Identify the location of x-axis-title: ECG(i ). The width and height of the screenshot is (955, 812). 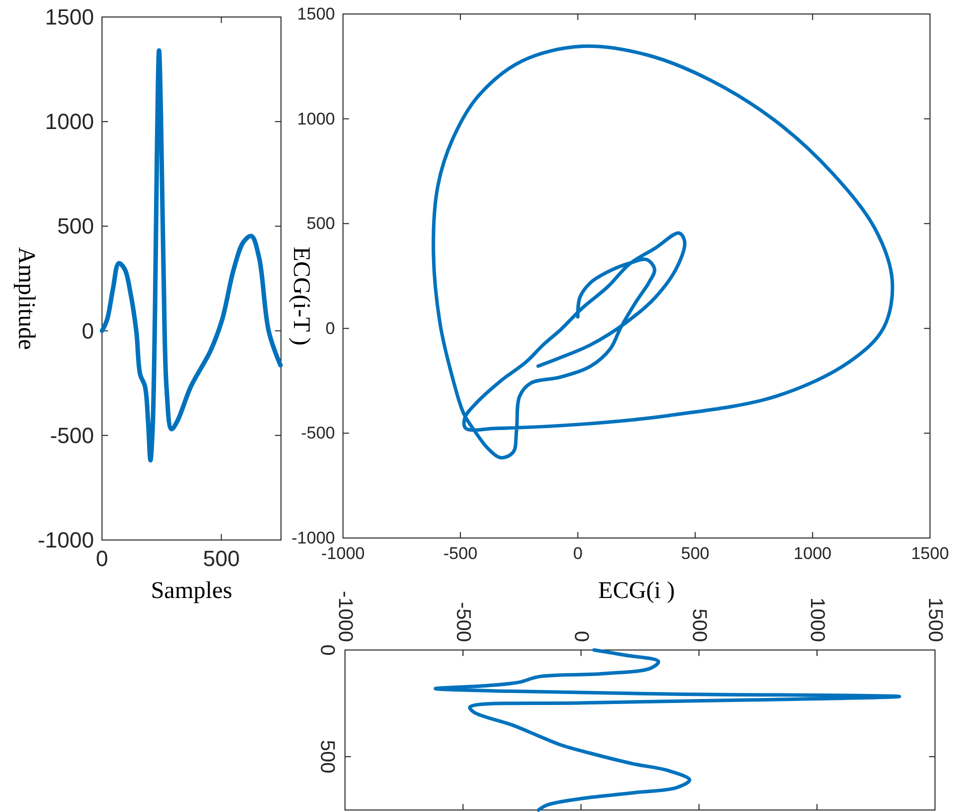
(636, 591).